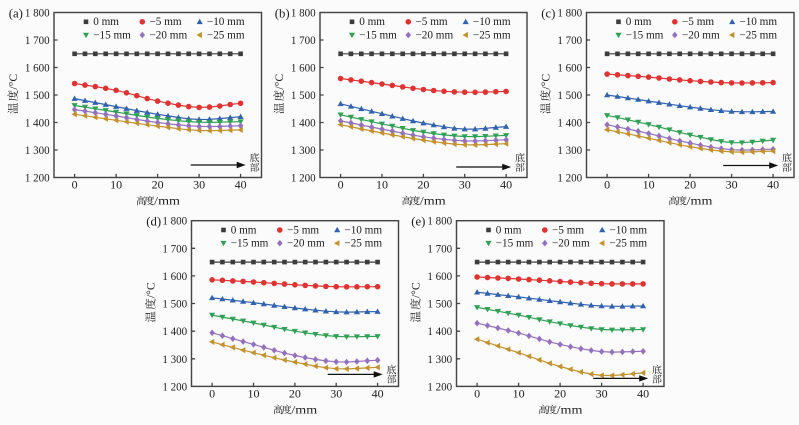  What do you see at coordinates (548, 13) in the screenshot?
I see `svg-text: (c)` at bounding box center [548, 13].